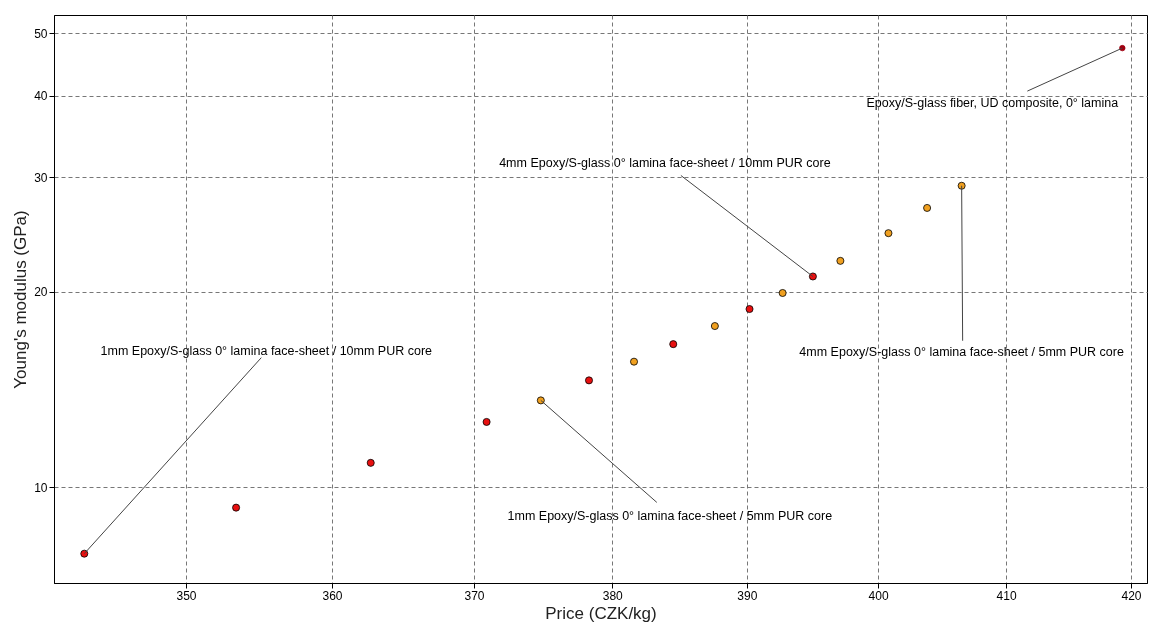  What do you see at coordinates (601, 613) in the screenshot?
I see `x-axis-title: Price (CZK/kg)` at bounding box center [601, 613].